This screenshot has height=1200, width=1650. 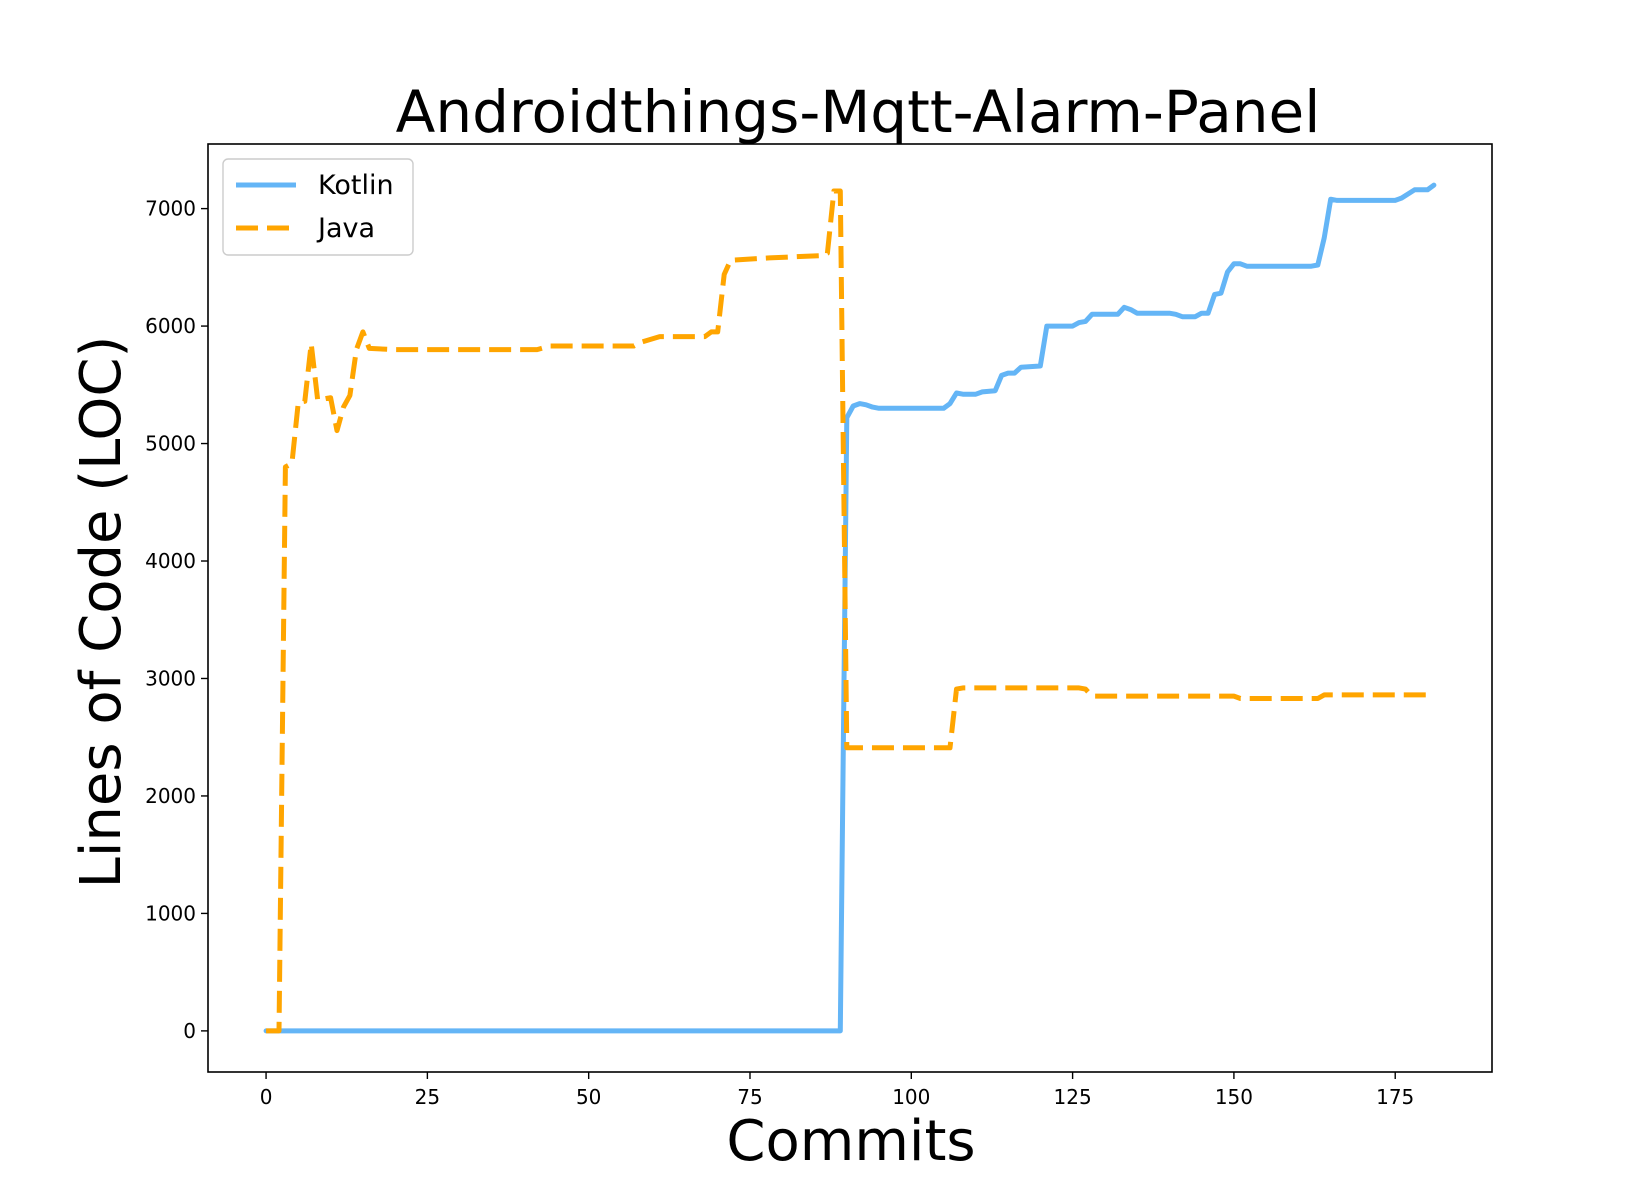 What do you see at coordinates (588, 1097) in the screenshot?
I see `x-tick-label: 50` at bounding box center [588, 1097].